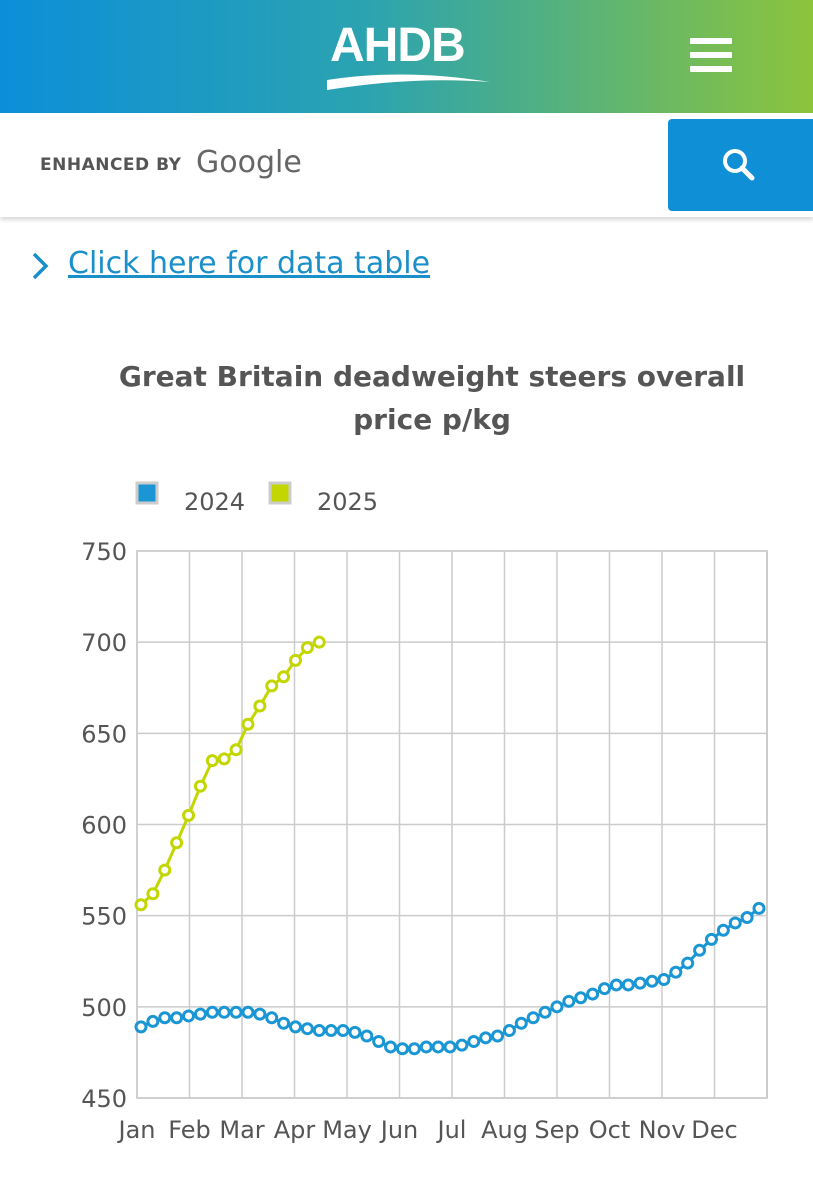  What do you see at coordinates (229, 773) in the screenshot?
I see `series-line` at bounding box center [229, 773].